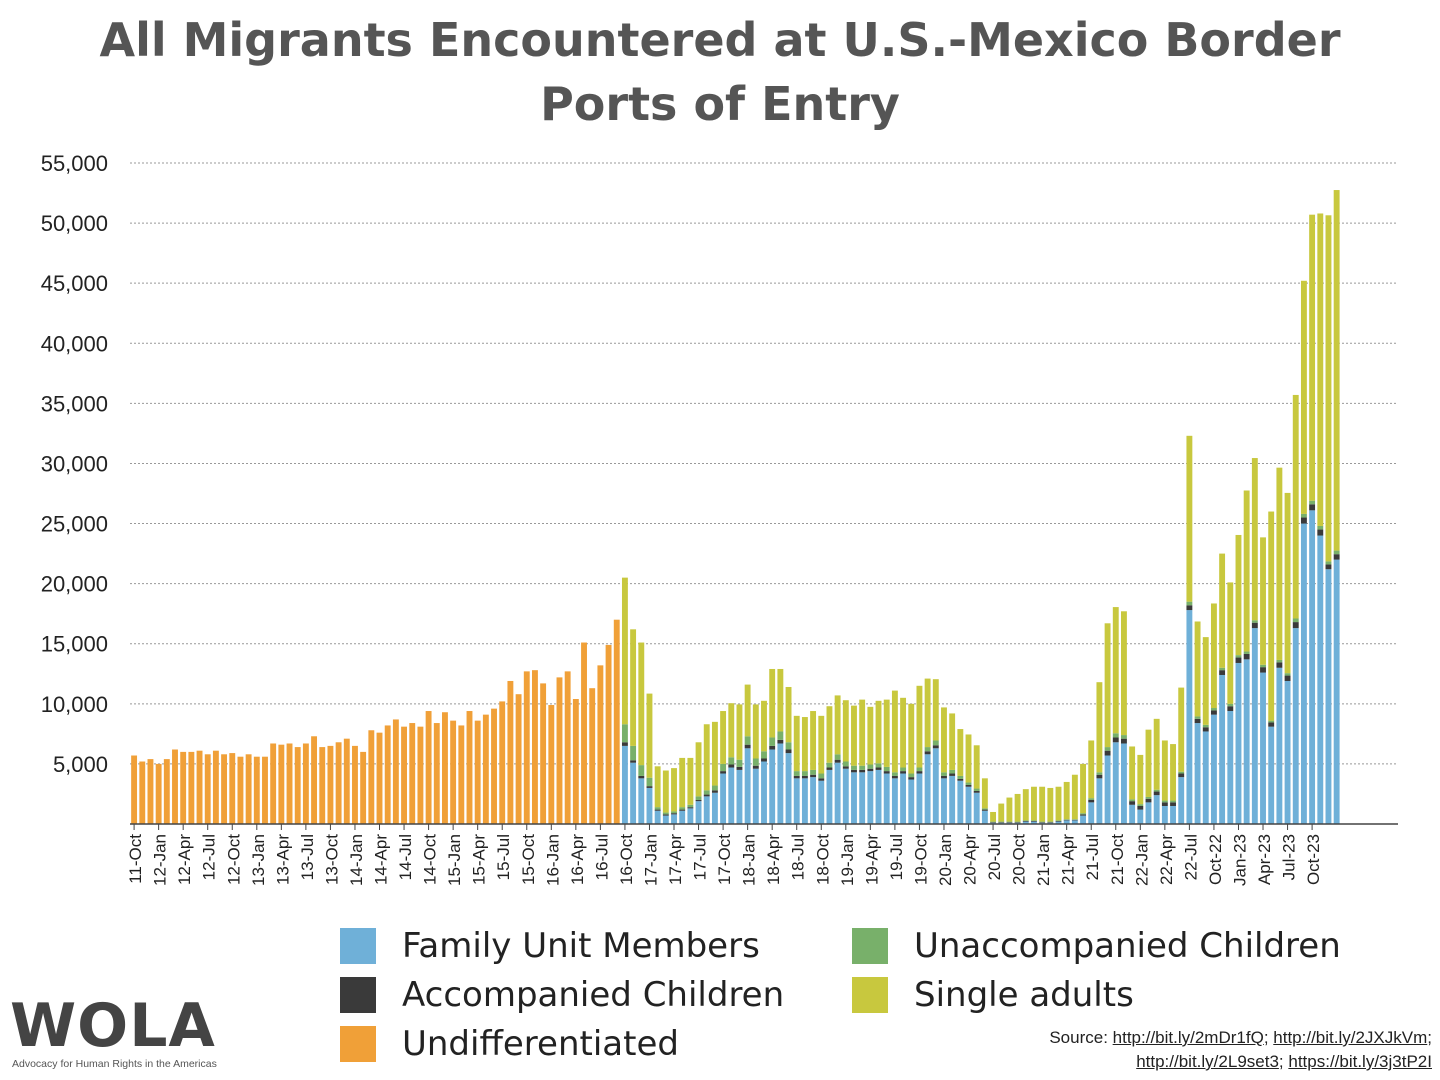 This screenshot has height=1080, width=1440. What do you see at coordinates (581, 946) in the screenshot?
I see `legend-label: Family Unit Members` at bounding box center [581, 946].